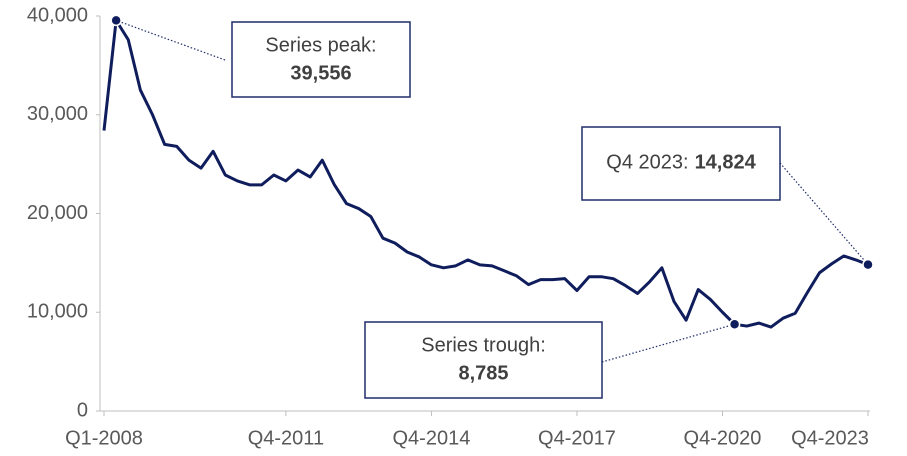 This screenshot has width=907, height=456. What do you see at coordinates (57, 114) in the screenshot?
I see `y-tick-label: 30,000` at bounding box center [57, 114].